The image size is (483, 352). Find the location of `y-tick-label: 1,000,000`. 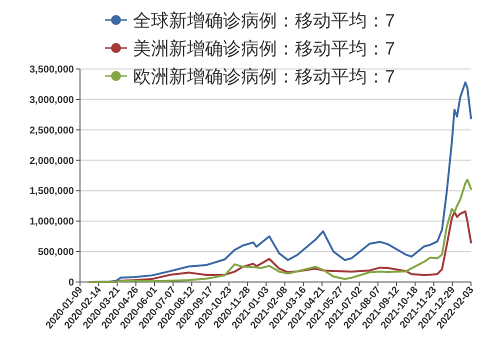

y-tick-label: 1,000,000 is located at coordinates (52, 222).